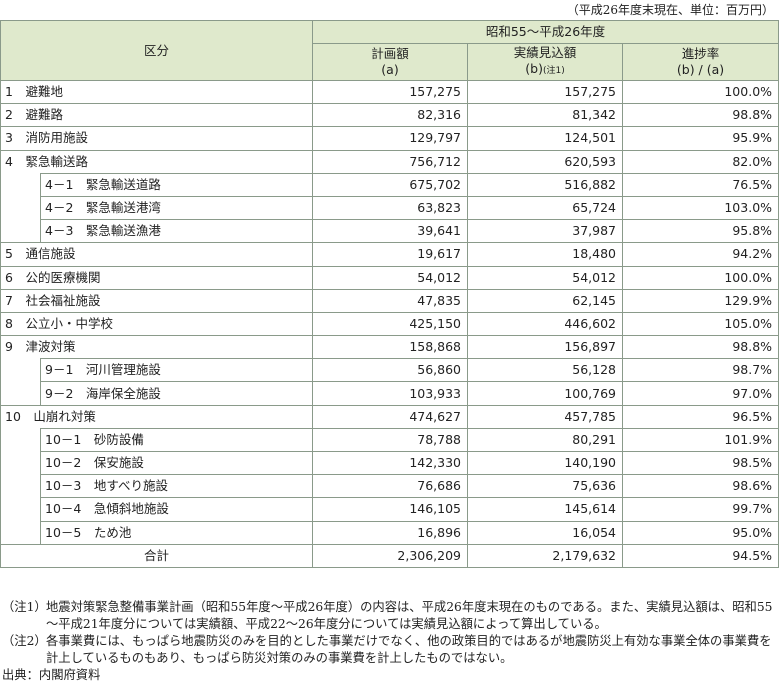 The height and width of the screenshot is (688, 780). I want to click on total-plan: 2,306,209, so click(390, 555).